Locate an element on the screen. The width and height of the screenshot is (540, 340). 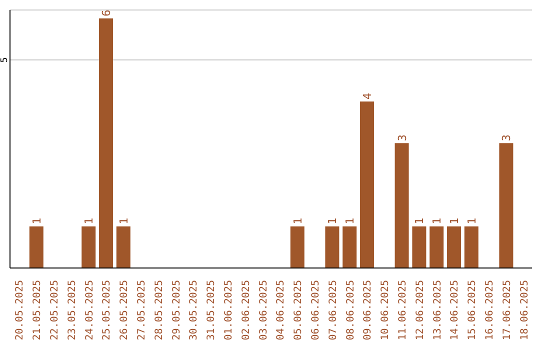
x-tick-label: 10.06.2025 is located at coordinates (386, 310).